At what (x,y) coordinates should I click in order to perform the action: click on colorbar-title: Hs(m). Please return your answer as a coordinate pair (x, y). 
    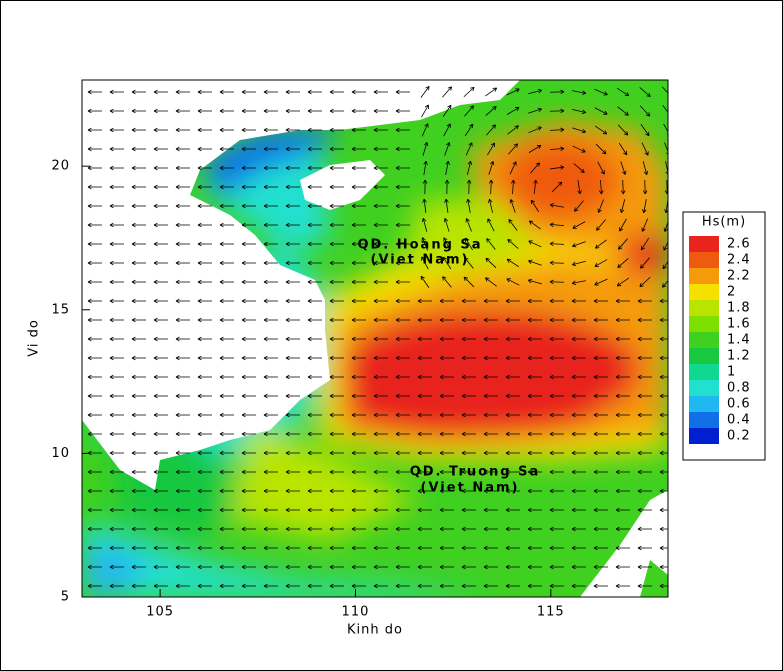
    Looking at the image, I should click on (724, 222).